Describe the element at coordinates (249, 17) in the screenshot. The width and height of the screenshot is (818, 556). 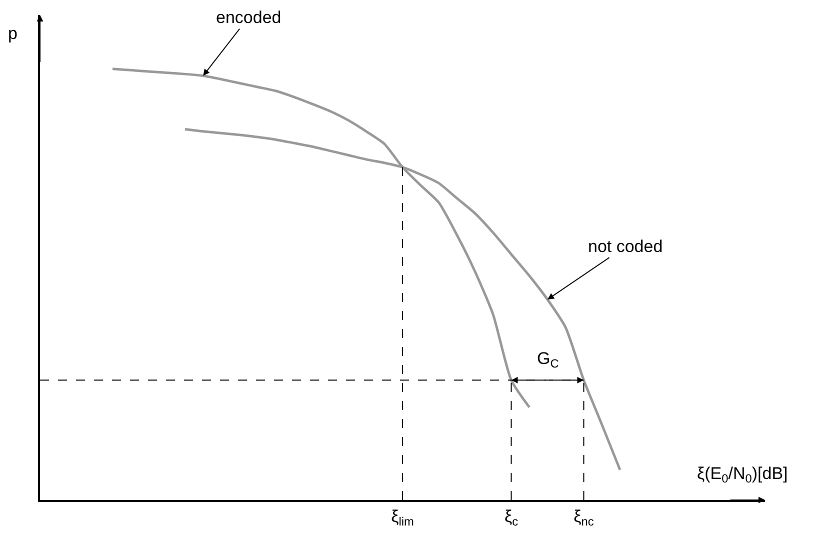
I see `text: encoded` at that location.